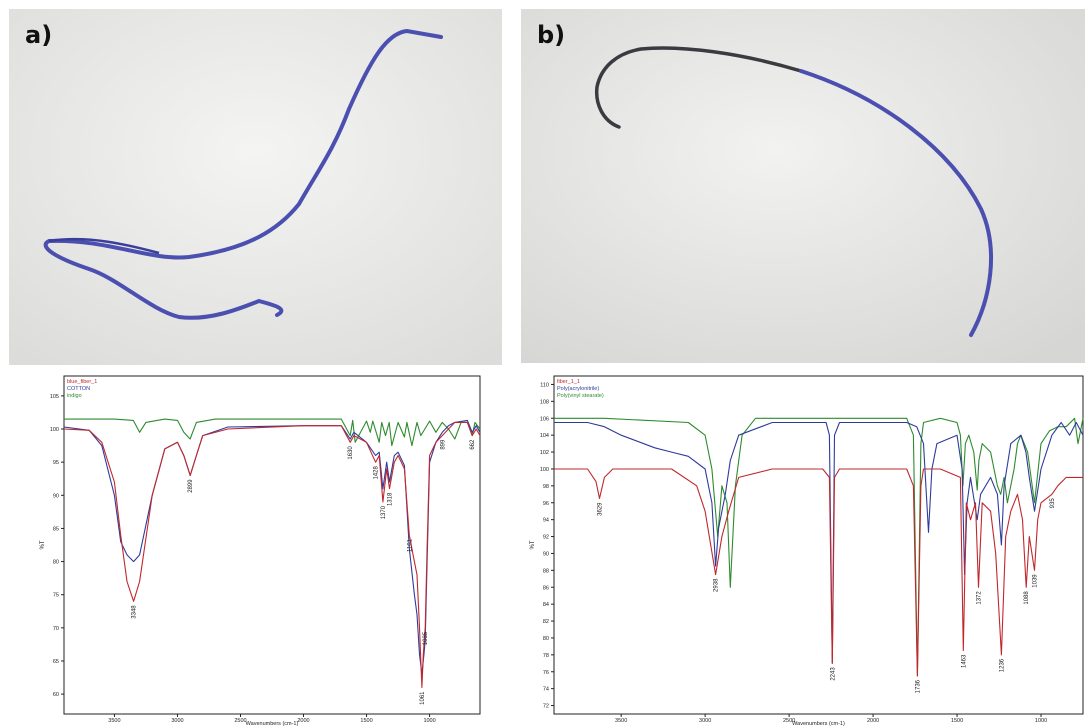 This screenshot has height=726, width=1085. Describe the element at coordinates (82, 382) in the screenshot. I see `legend-entry: blue_fiber_1` at that location.